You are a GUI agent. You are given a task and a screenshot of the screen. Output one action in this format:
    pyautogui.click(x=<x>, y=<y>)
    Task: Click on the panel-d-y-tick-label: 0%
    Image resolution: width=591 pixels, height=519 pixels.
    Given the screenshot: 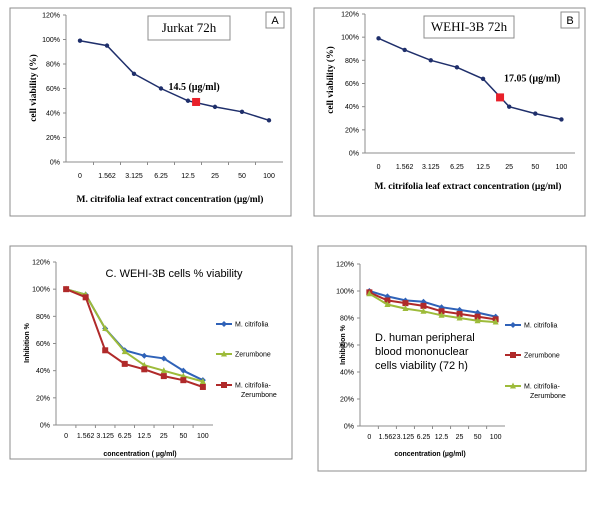 What is the action you would take?
    pyautogui.click(x=349, y=427)
    